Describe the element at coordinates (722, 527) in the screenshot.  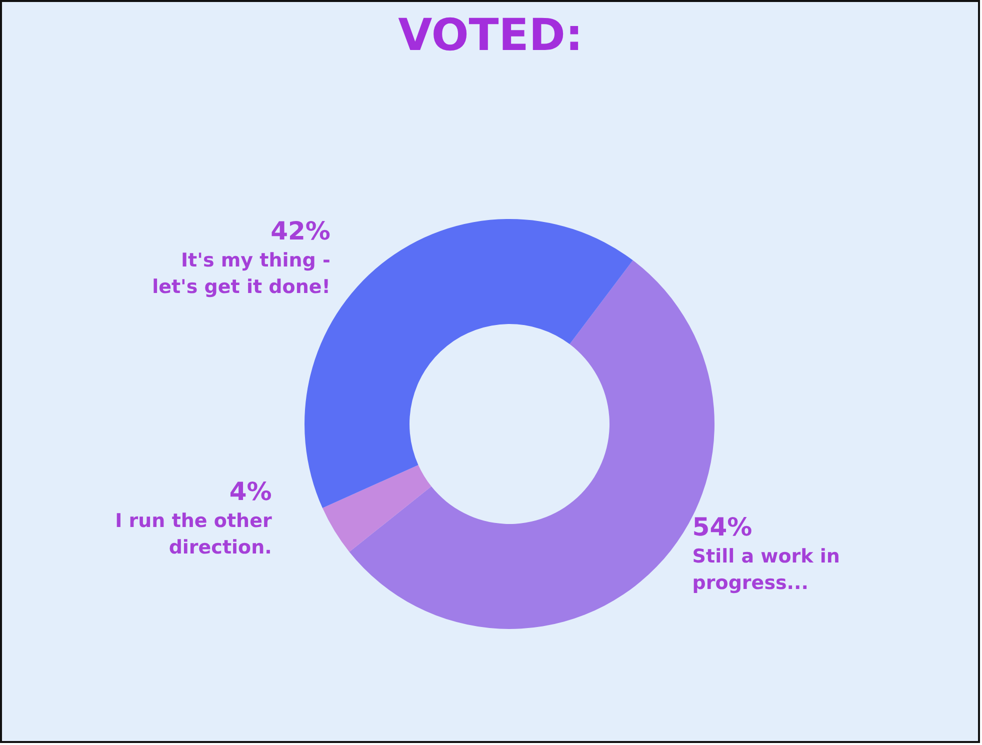
I see `data-label: 54%` at that location.